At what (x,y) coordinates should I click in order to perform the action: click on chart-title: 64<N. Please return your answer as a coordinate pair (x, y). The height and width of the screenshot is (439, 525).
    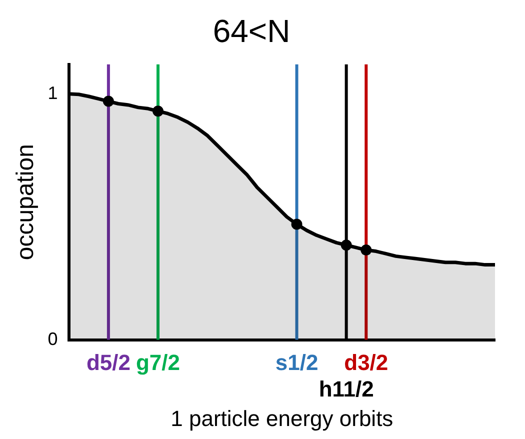
    Looking at the image, I should click on (251, 31).